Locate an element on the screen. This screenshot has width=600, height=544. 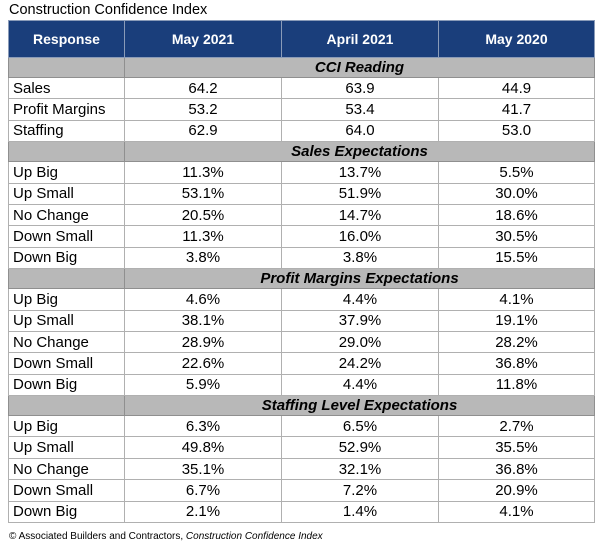
row-label: Sales is located at coordinates (66, 88).